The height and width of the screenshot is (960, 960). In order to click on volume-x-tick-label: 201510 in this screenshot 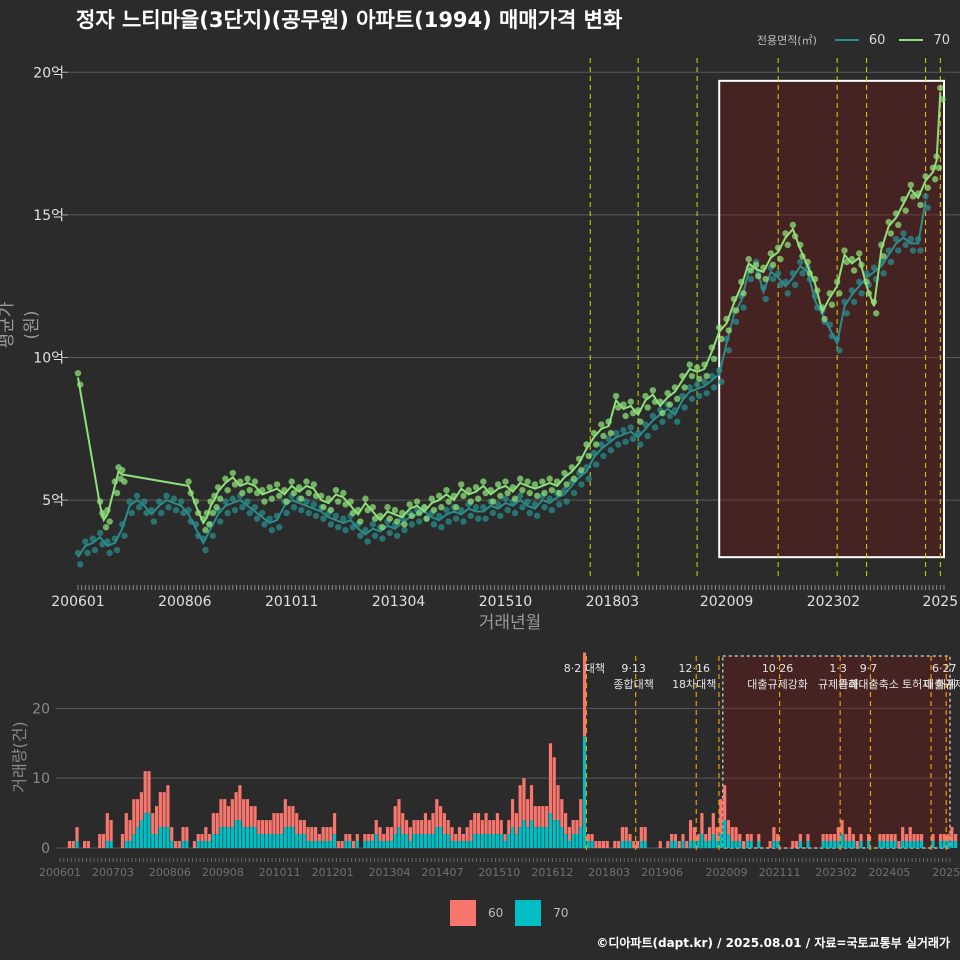, I will do `click(499, 872)`.